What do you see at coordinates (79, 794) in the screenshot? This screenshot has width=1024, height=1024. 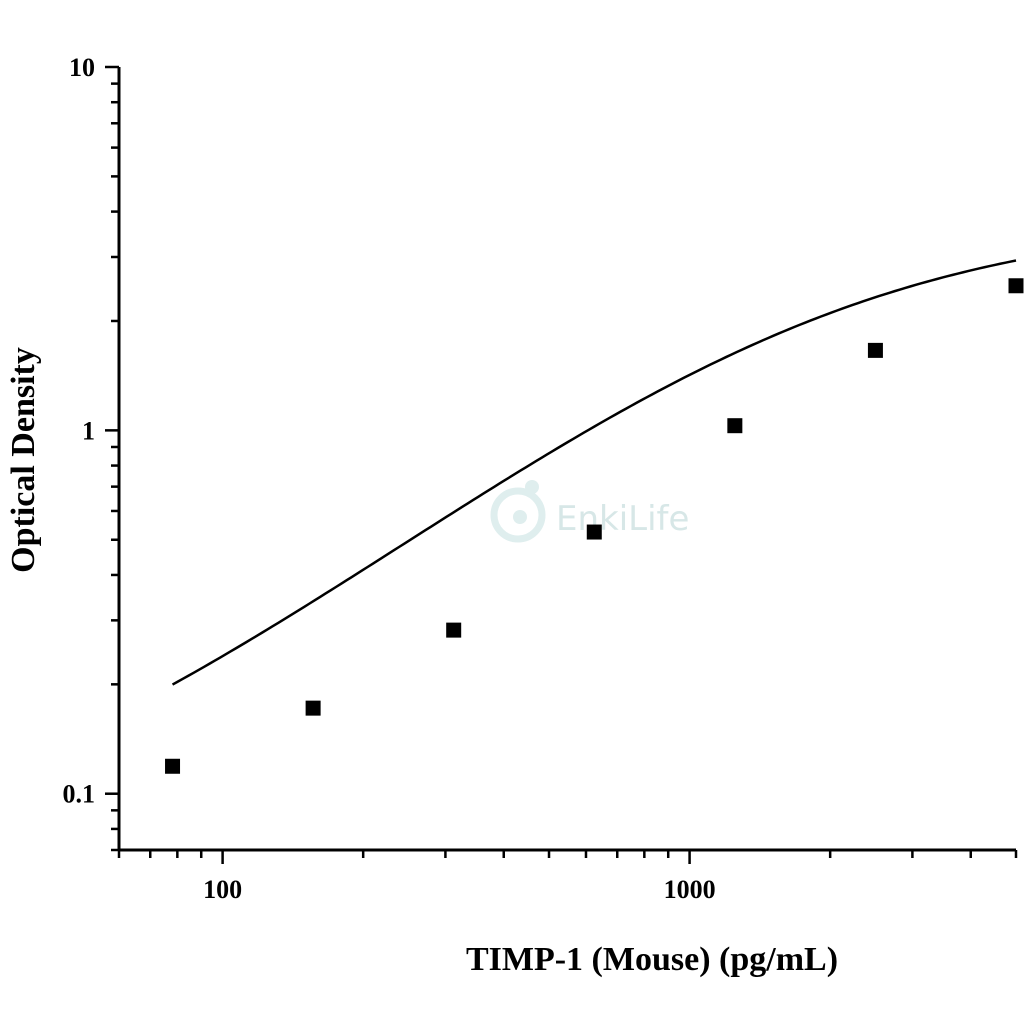 I see `y-tick-label: 0.1` at bounding box center [79, 794].